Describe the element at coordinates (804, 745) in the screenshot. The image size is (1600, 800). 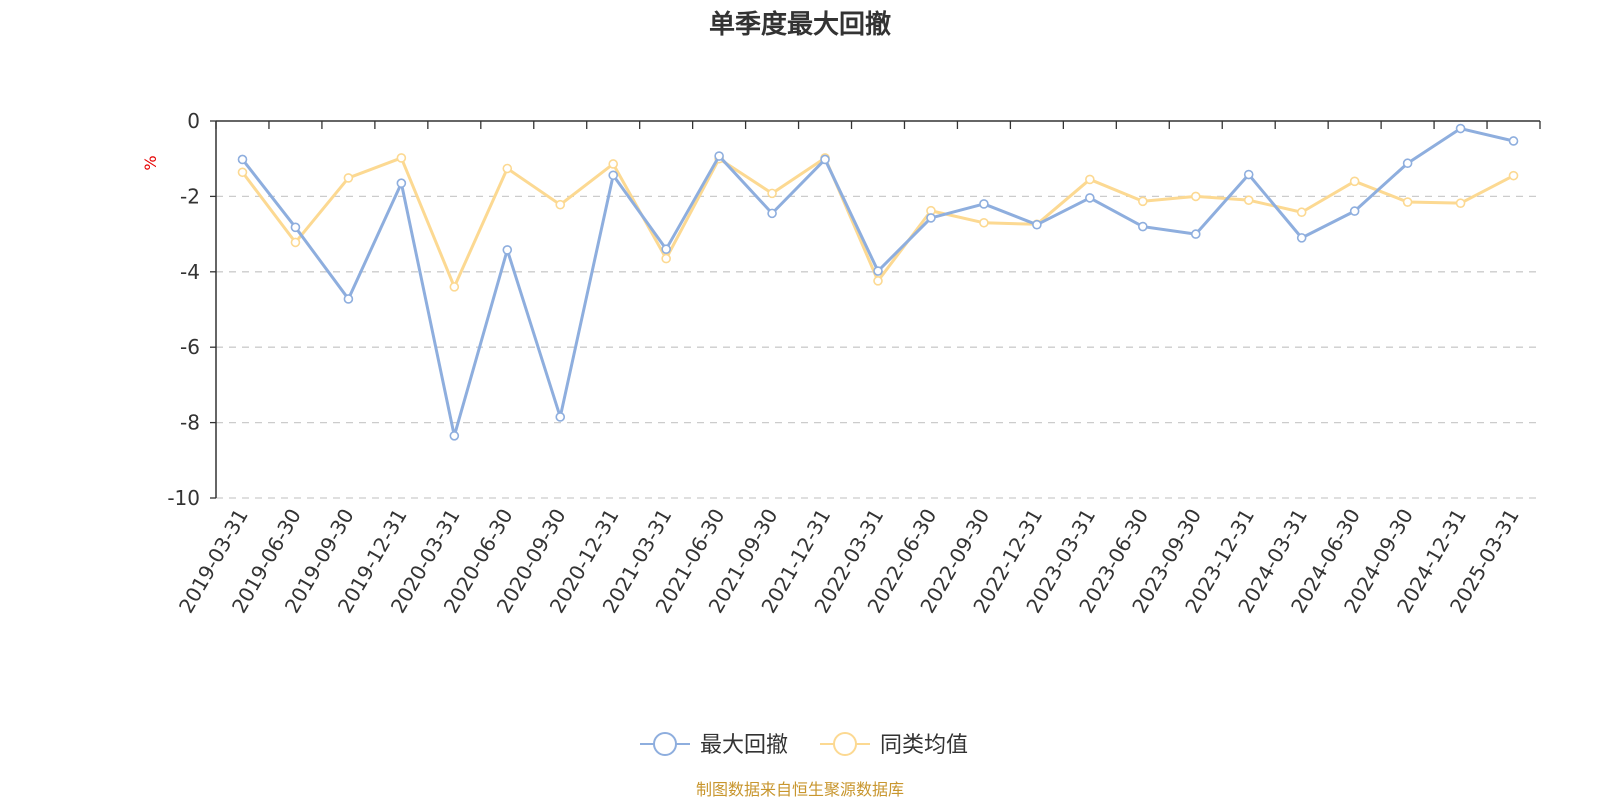
I see `legend: 最大回撤 同类均值` at that location.